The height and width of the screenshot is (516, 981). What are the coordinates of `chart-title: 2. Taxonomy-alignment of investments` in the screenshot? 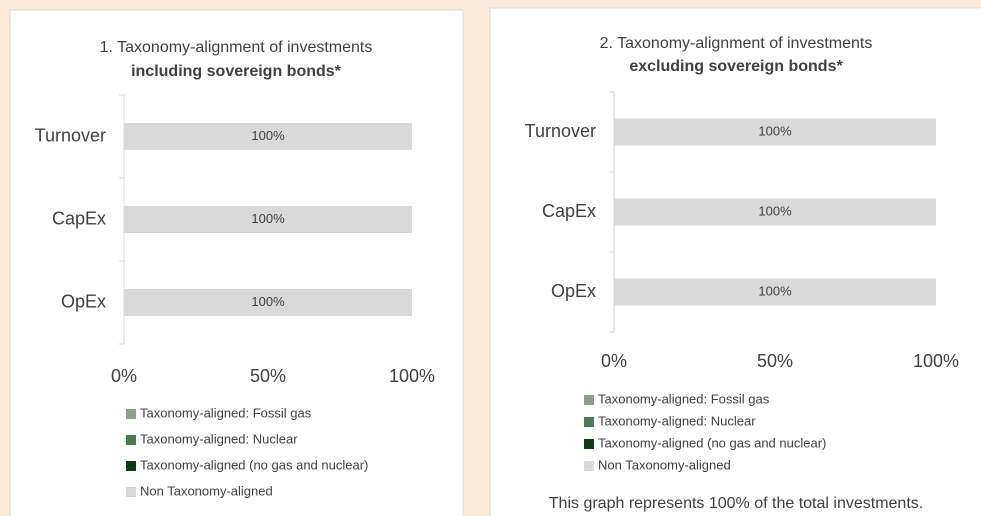 It's located at (736, 43).